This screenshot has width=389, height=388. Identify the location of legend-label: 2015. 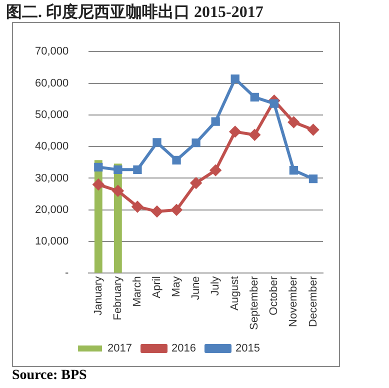
(247, 348).